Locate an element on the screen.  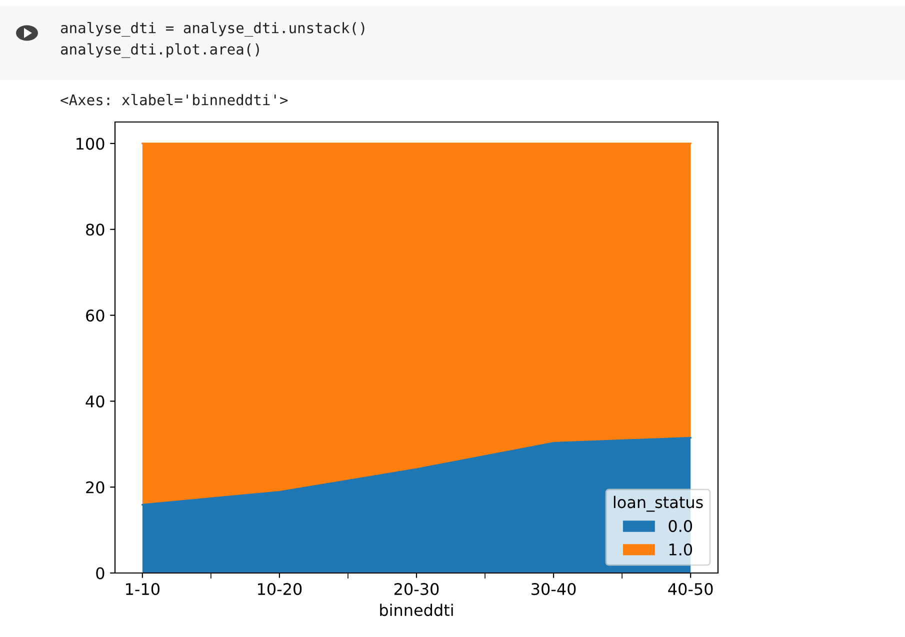
x-tick-label: 30-40 is located at coordinates (554, 589).